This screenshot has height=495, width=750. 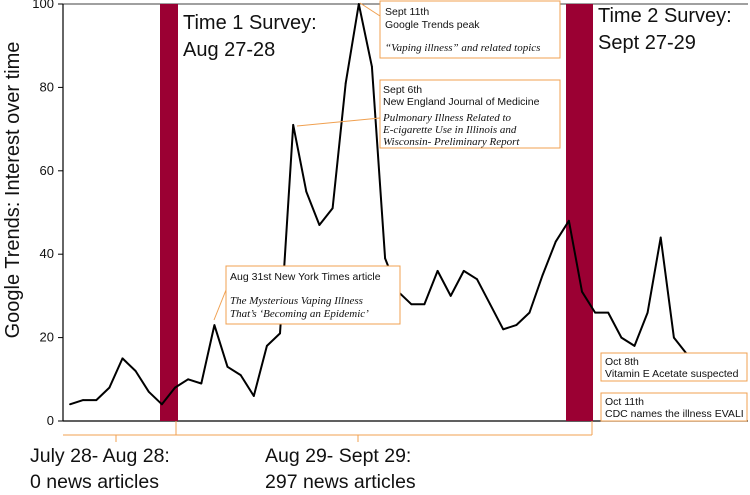 I want to click on time1-survey-title: Time 1 Survey:, so click(x=250, y=23).